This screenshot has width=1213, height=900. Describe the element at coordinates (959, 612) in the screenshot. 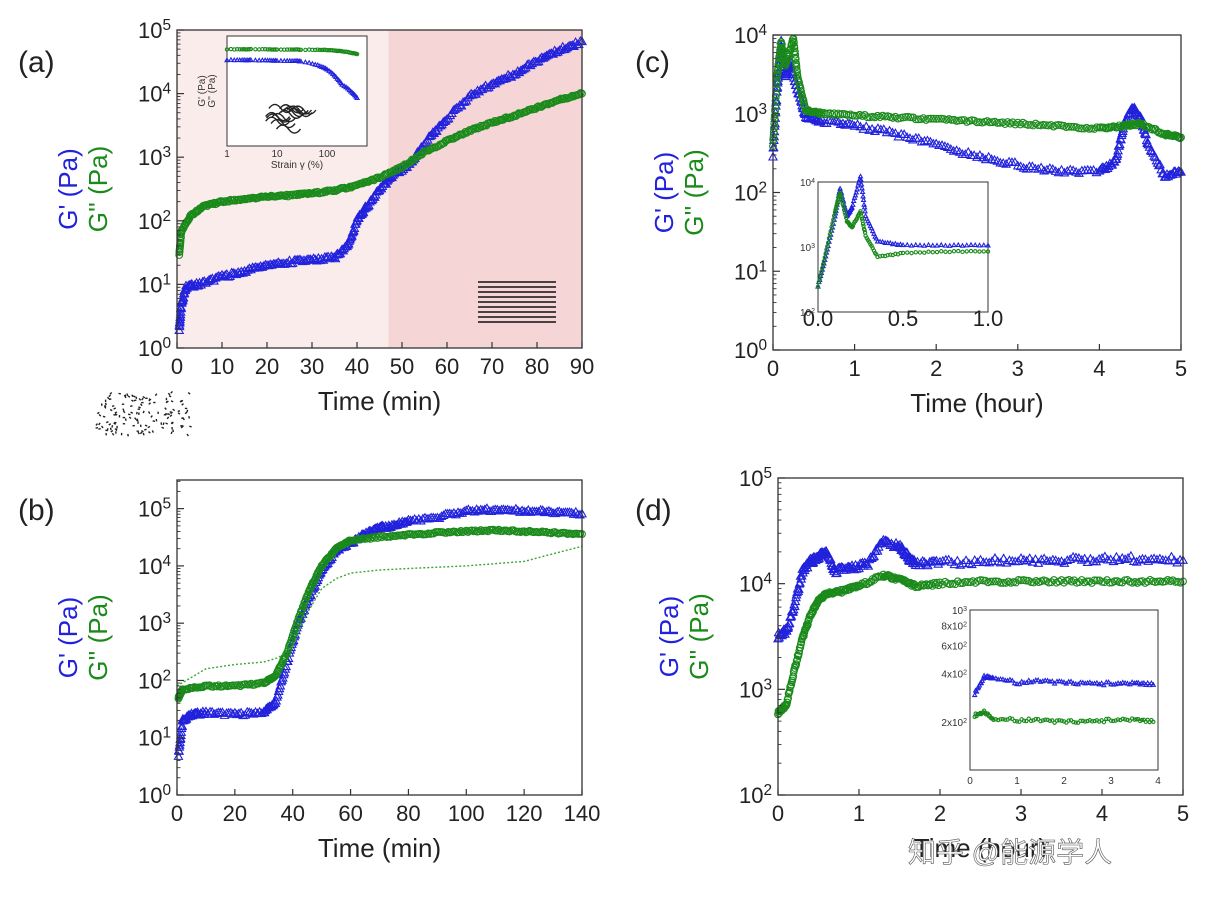

I see `inset-y-tick-label: 103` at that location.